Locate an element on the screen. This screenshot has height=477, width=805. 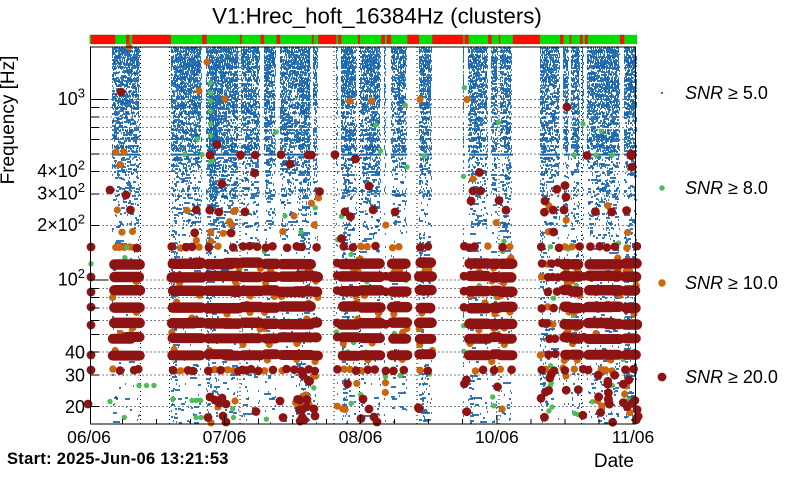
svg-text: 07/06 is located at coordinates (225, 437).